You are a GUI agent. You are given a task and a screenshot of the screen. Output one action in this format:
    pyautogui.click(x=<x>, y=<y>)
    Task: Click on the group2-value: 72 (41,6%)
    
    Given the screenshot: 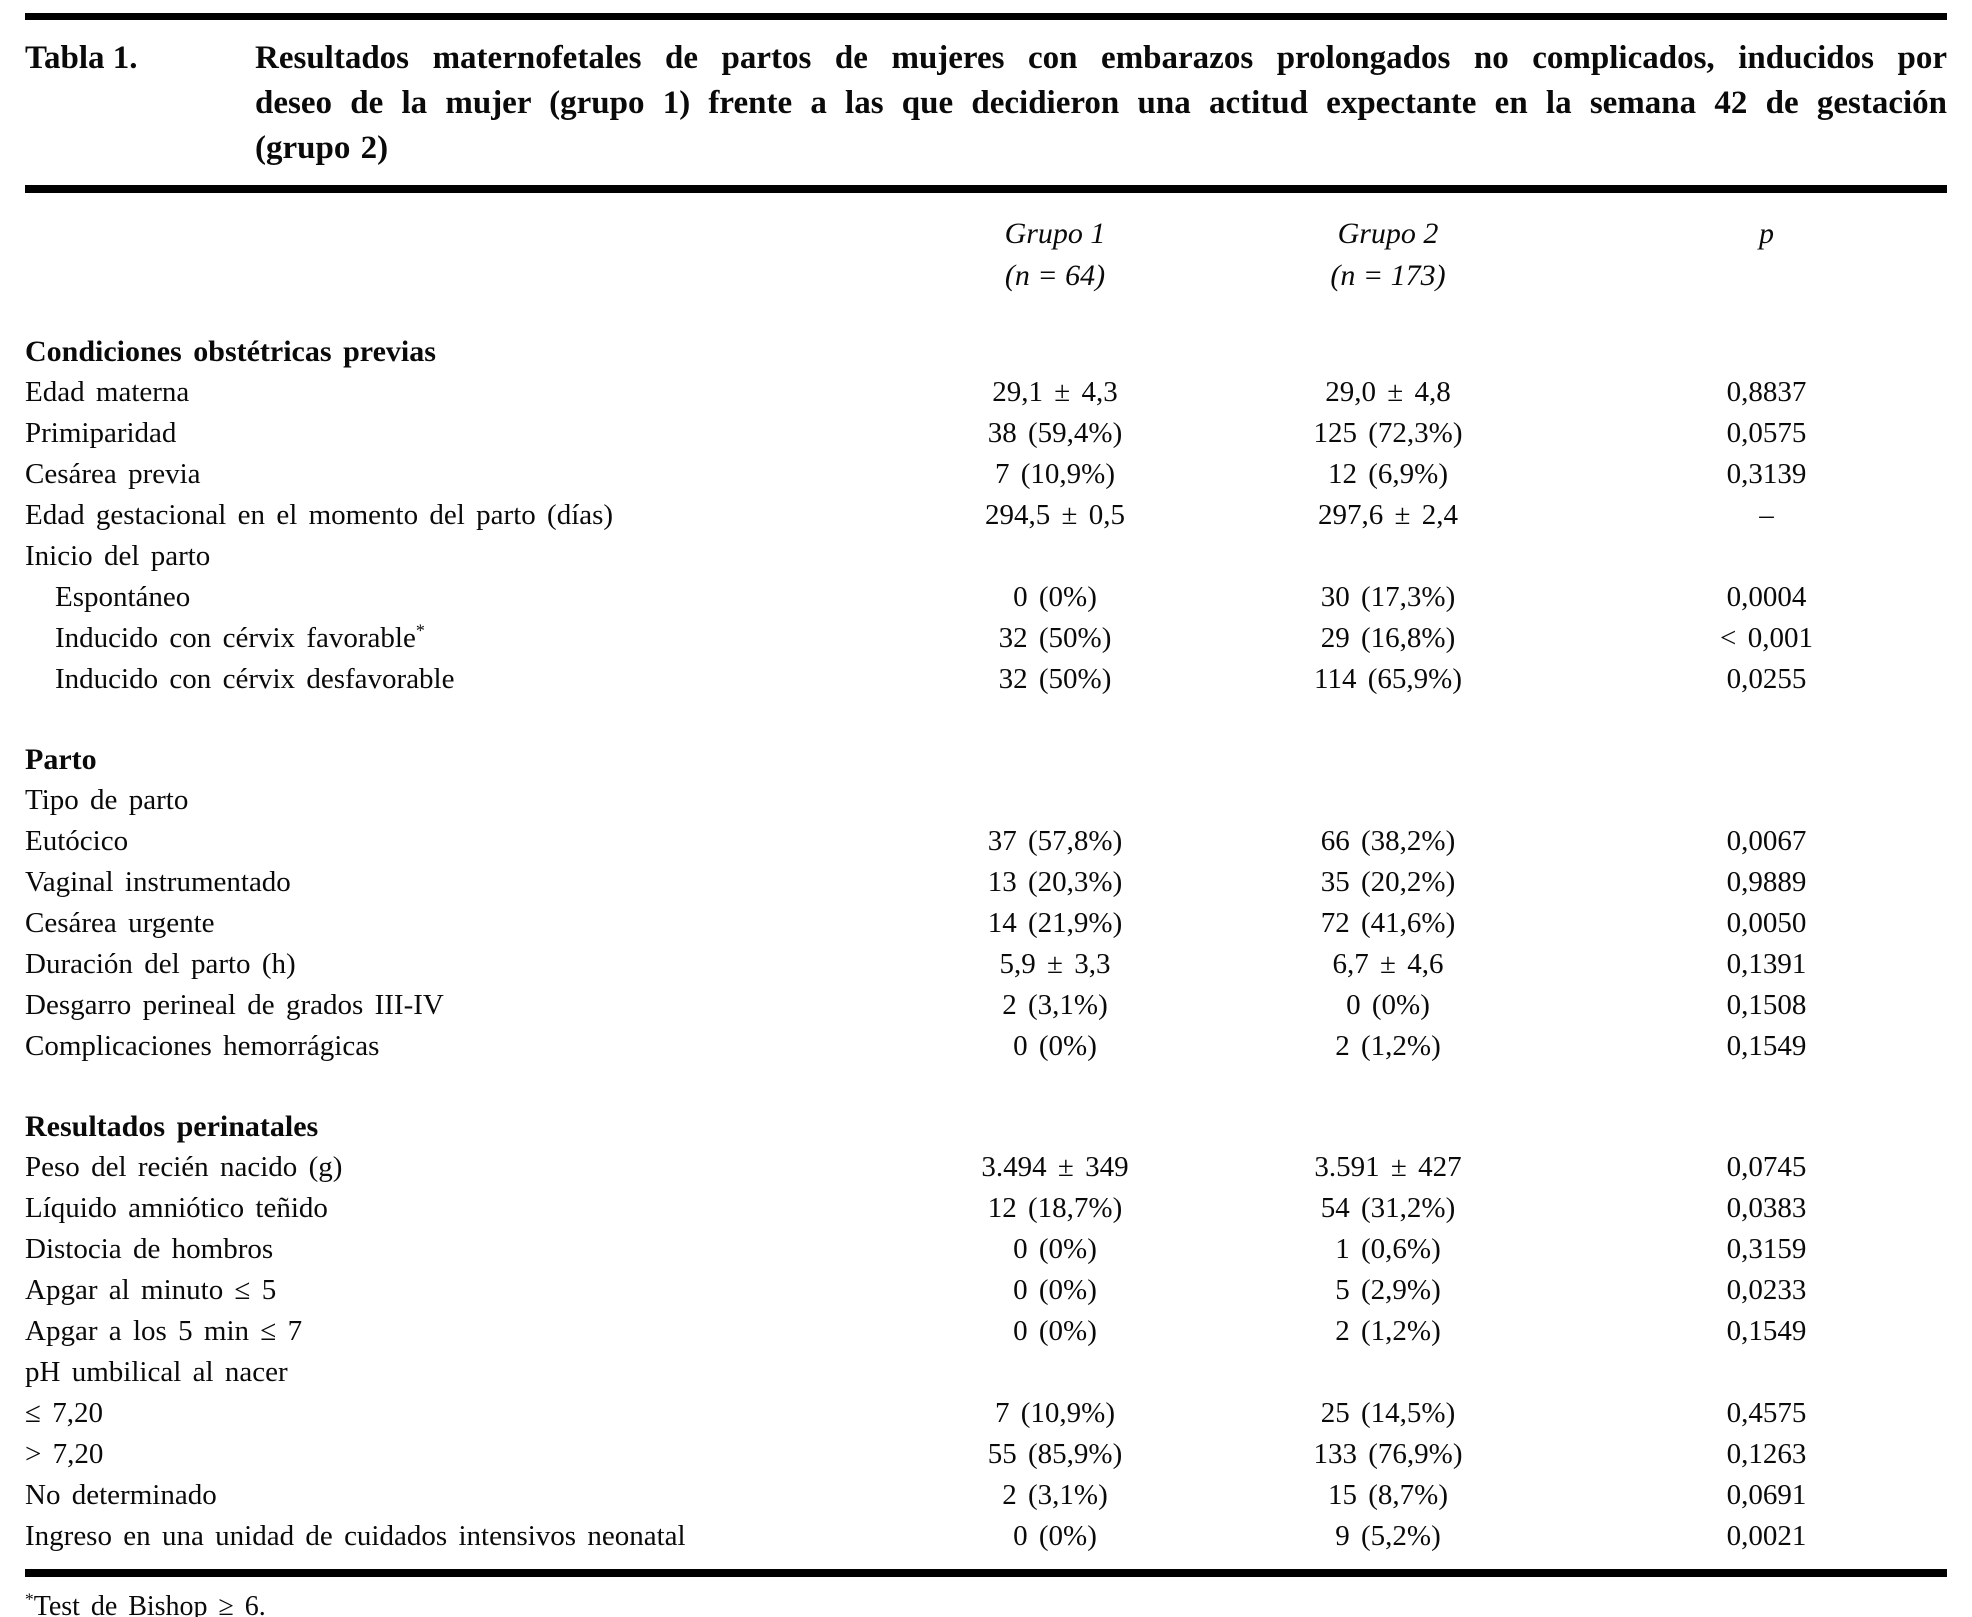 What is the action you would take?
    pyautogui.click(x=1388, y=923)
    